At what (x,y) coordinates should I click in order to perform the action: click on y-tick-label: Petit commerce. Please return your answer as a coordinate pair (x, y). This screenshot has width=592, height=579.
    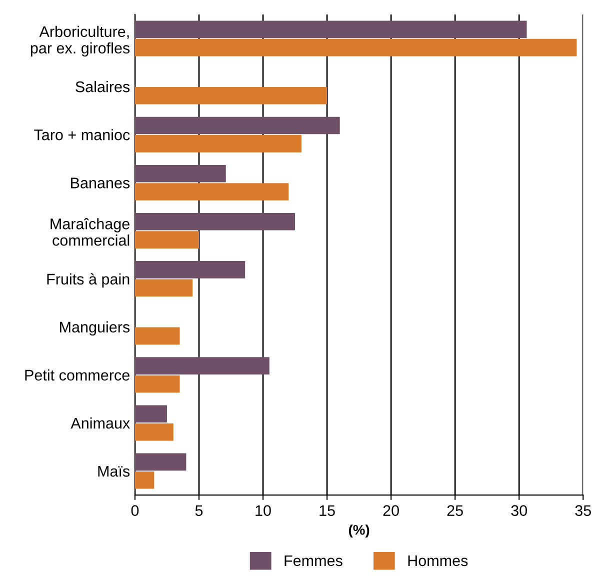
    Looking at the image, I should click on (77, 375).